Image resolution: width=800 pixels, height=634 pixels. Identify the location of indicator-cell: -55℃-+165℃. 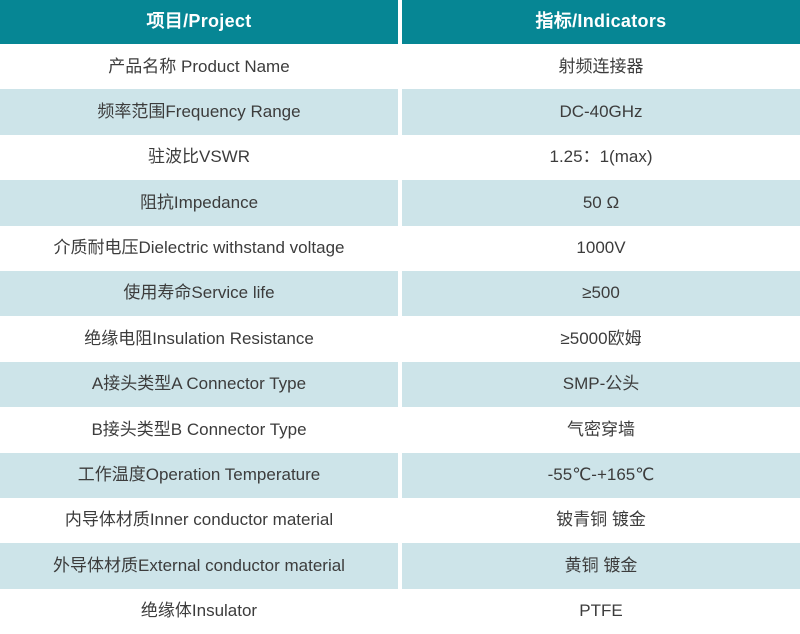
(601, 475).